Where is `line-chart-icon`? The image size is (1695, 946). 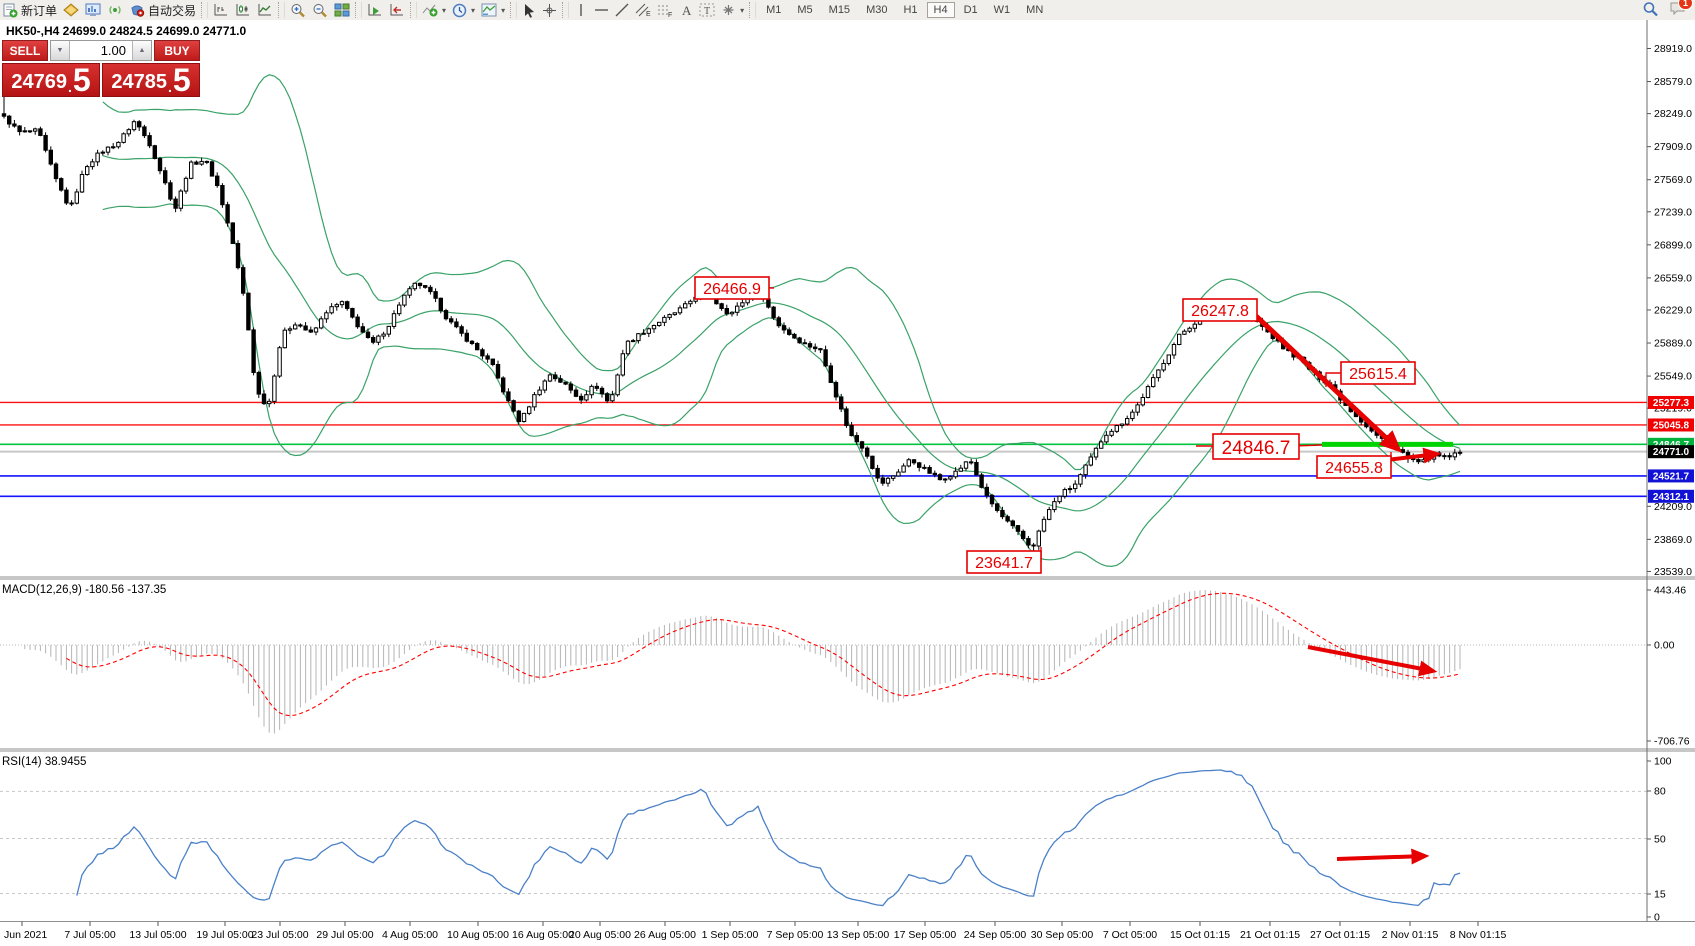 line-chart-icon is located at coordinates (265, 10).